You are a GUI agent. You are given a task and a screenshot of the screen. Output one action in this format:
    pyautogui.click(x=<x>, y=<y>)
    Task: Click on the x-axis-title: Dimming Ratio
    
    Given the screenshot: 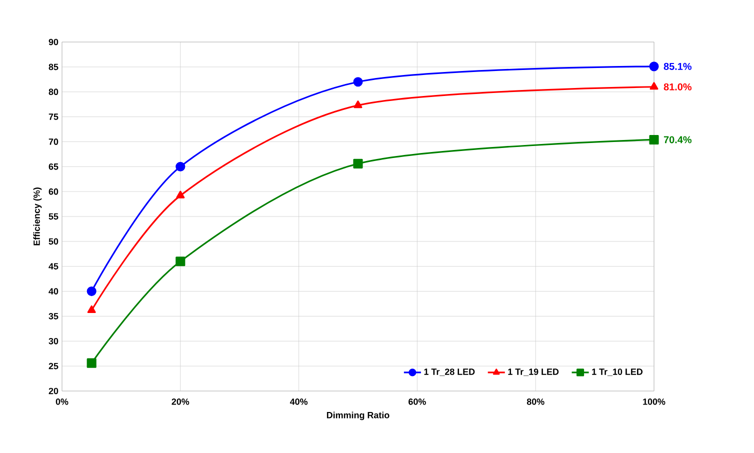 What is the action you would take?
    pyautogui.click(x=358, y=416)
    